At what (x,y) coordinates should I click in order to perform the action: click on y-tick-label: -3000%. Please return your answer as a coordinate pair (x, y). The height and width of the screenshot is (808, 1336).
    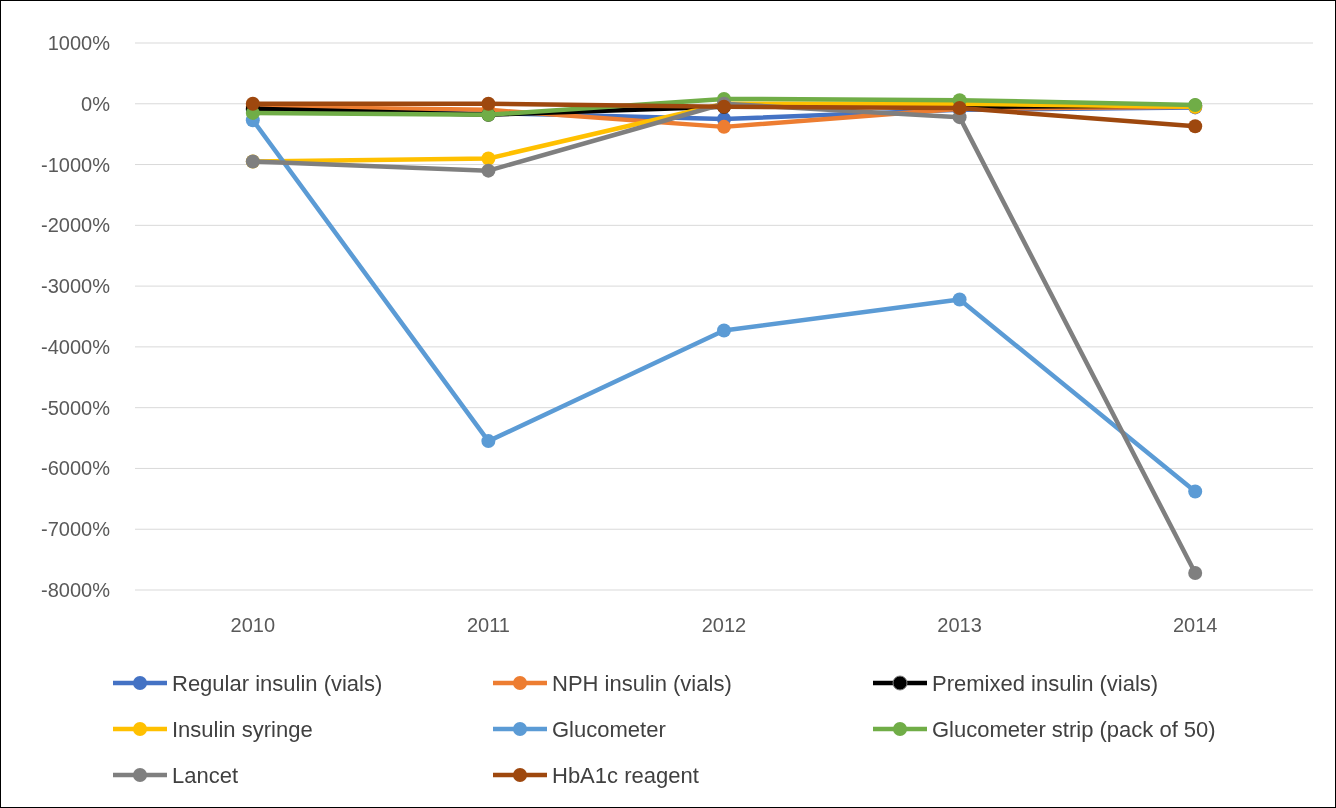
    Looking at the image, I should click on (76, 286).